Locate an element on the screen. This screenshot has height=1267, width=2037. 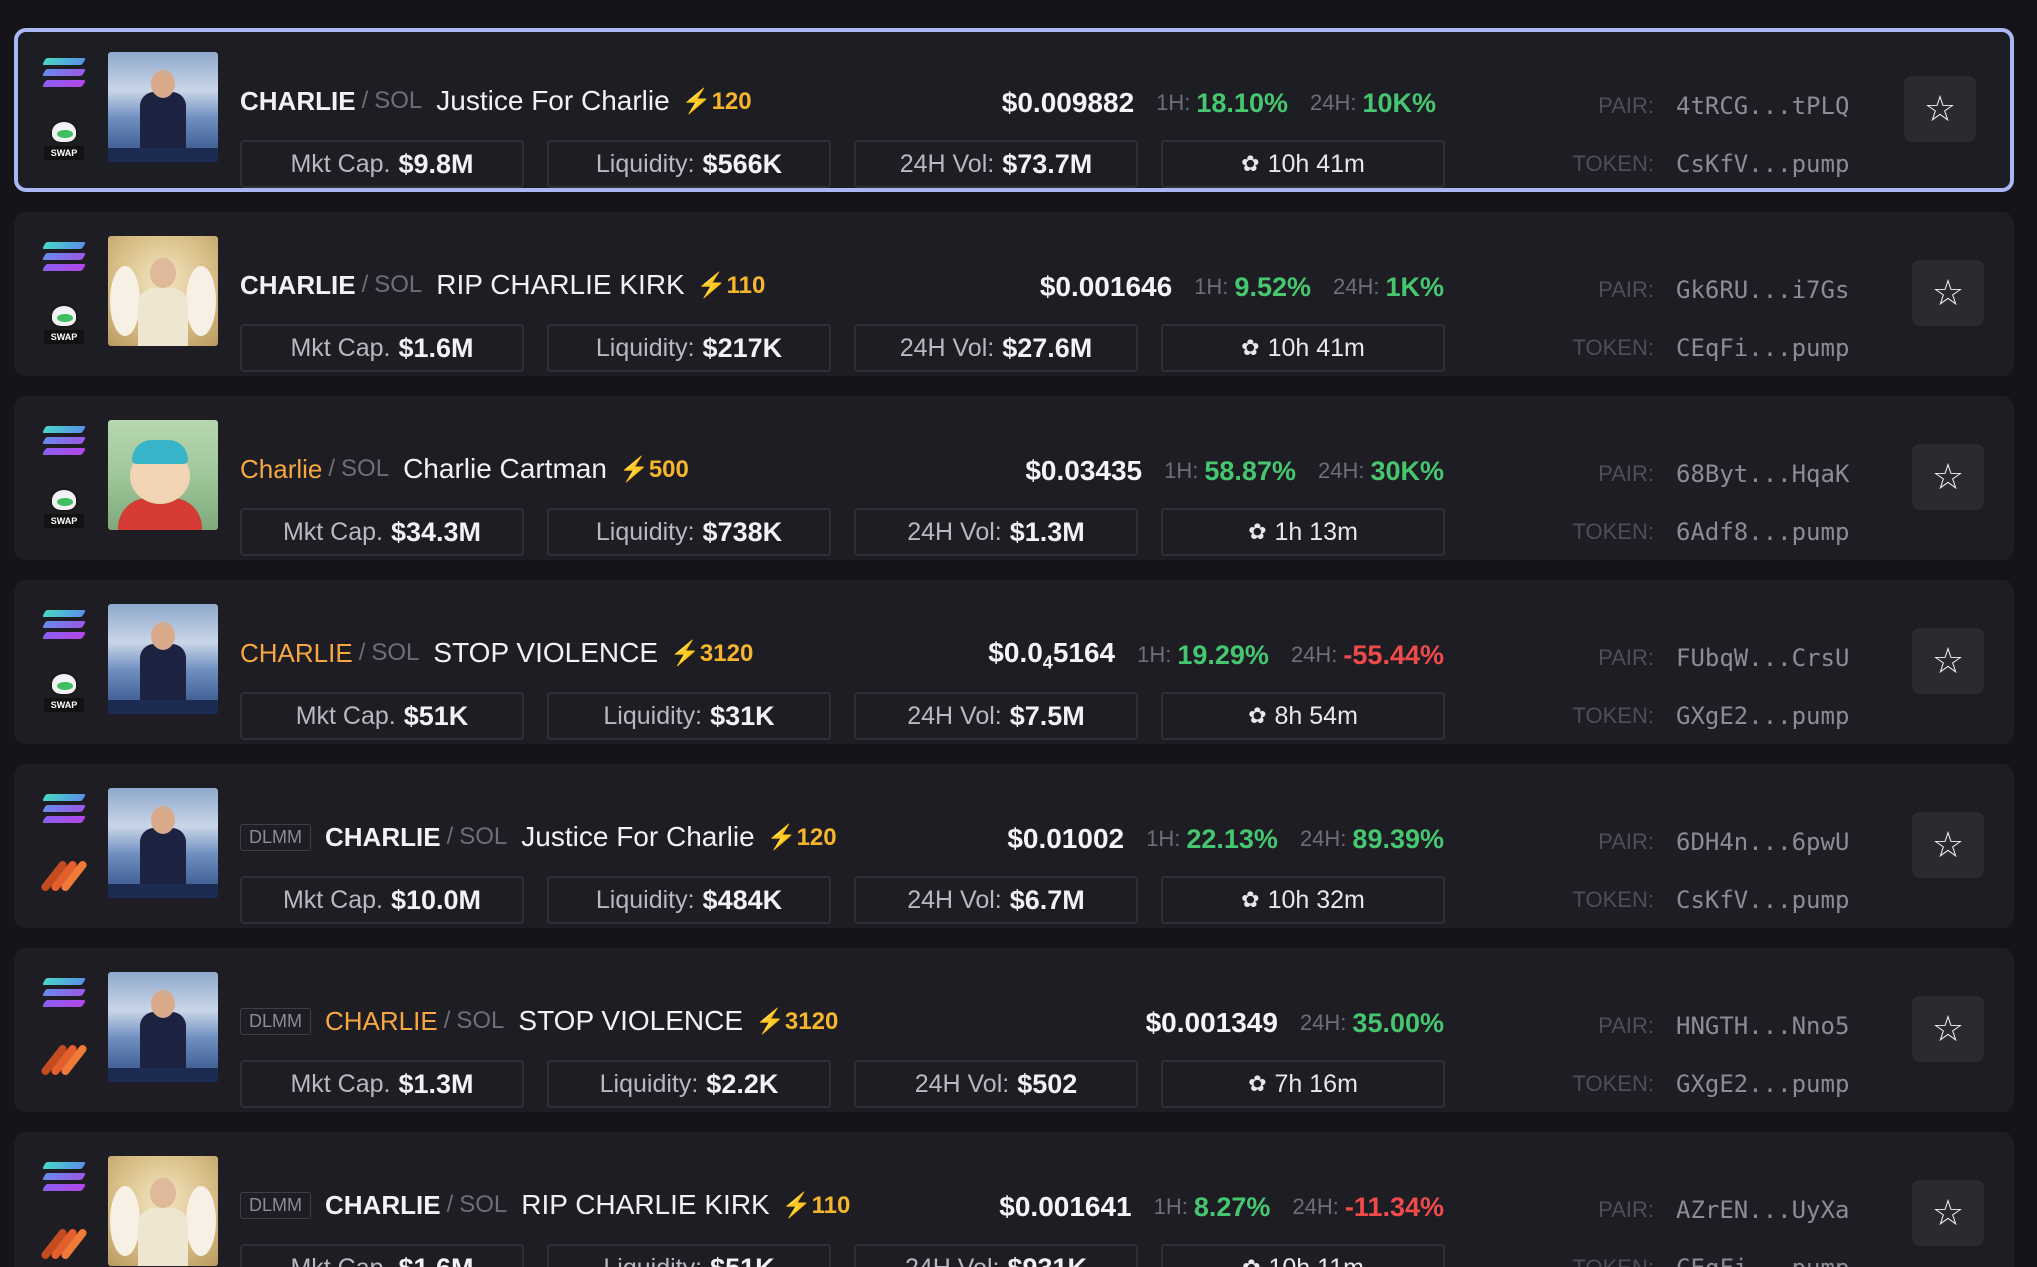
pair-address: PAIR: HNGTH...Nno5 is located at coordinates (1724, 1026).